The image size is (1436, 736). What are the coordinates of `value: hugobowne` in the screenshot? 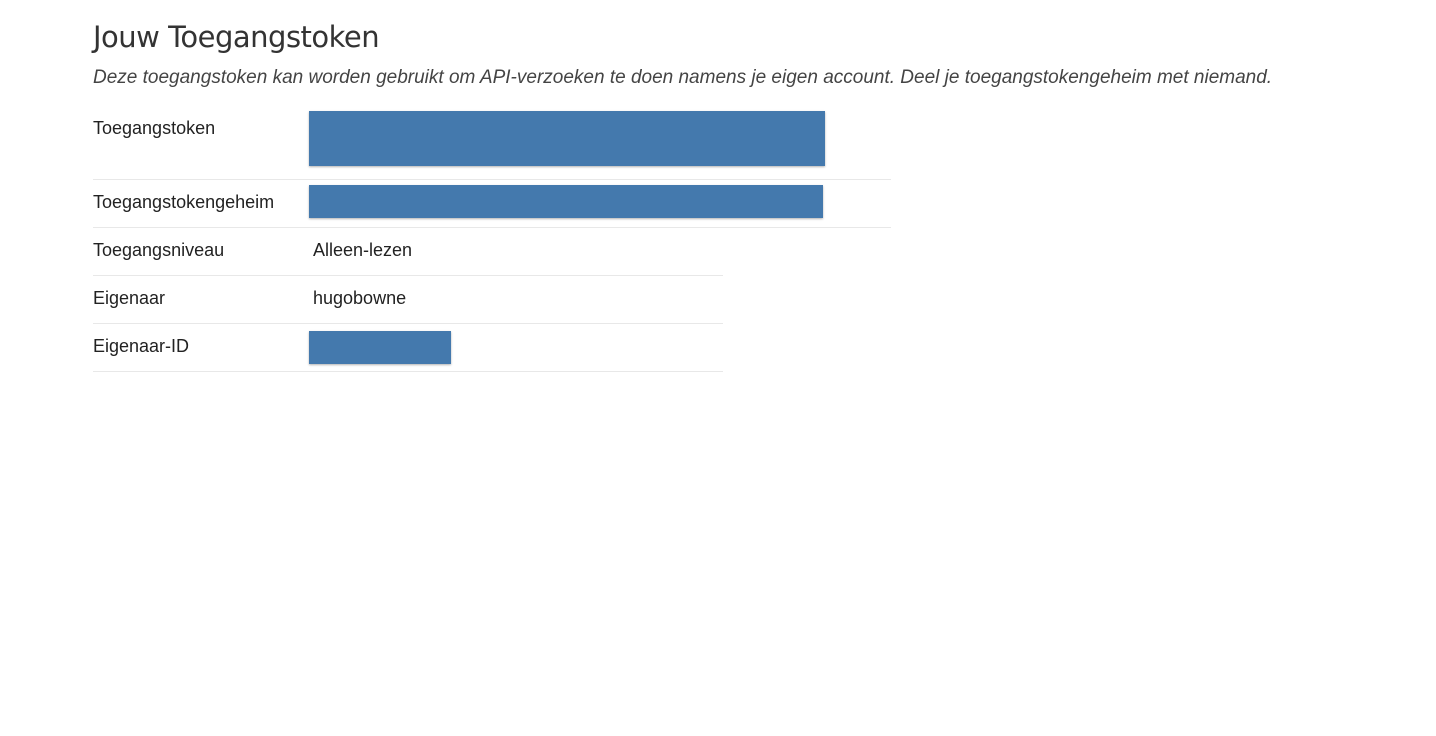 It's located at (360, 298).